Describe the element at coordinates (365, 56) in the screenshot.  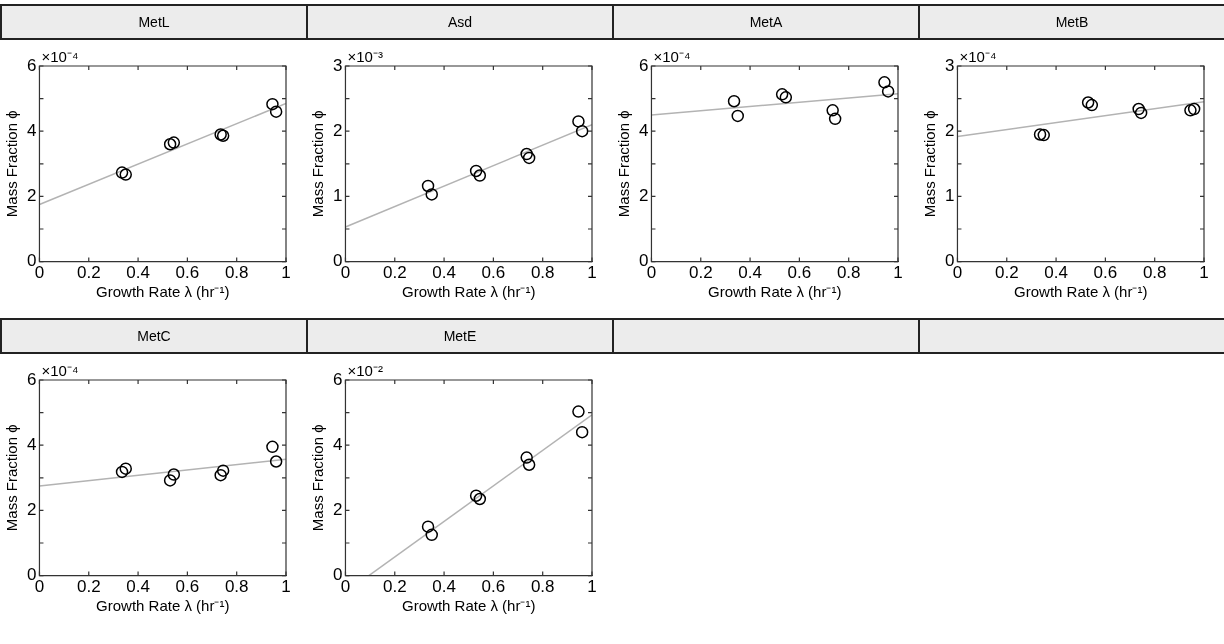
I see `text: ×10⁻³` at that location.